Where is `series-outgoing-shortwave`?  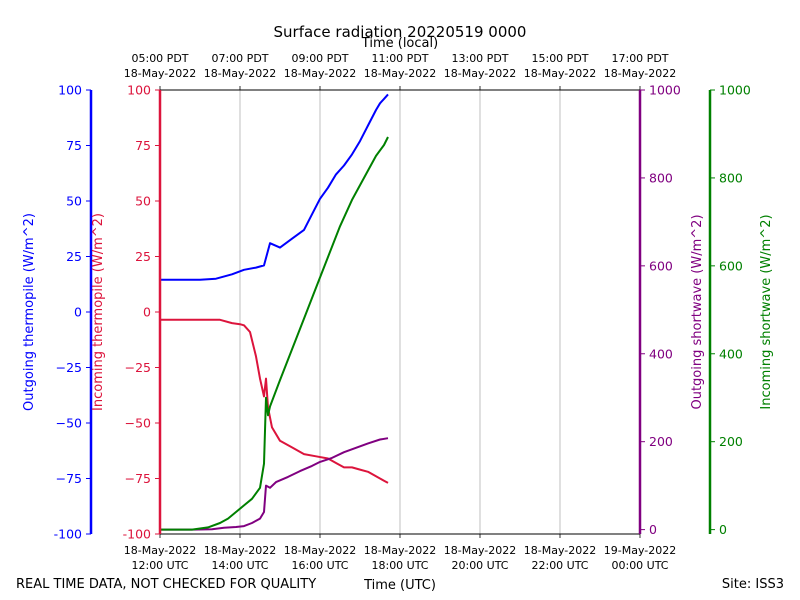 series-outgoing-shortwave is located at coordinates (274, 484).